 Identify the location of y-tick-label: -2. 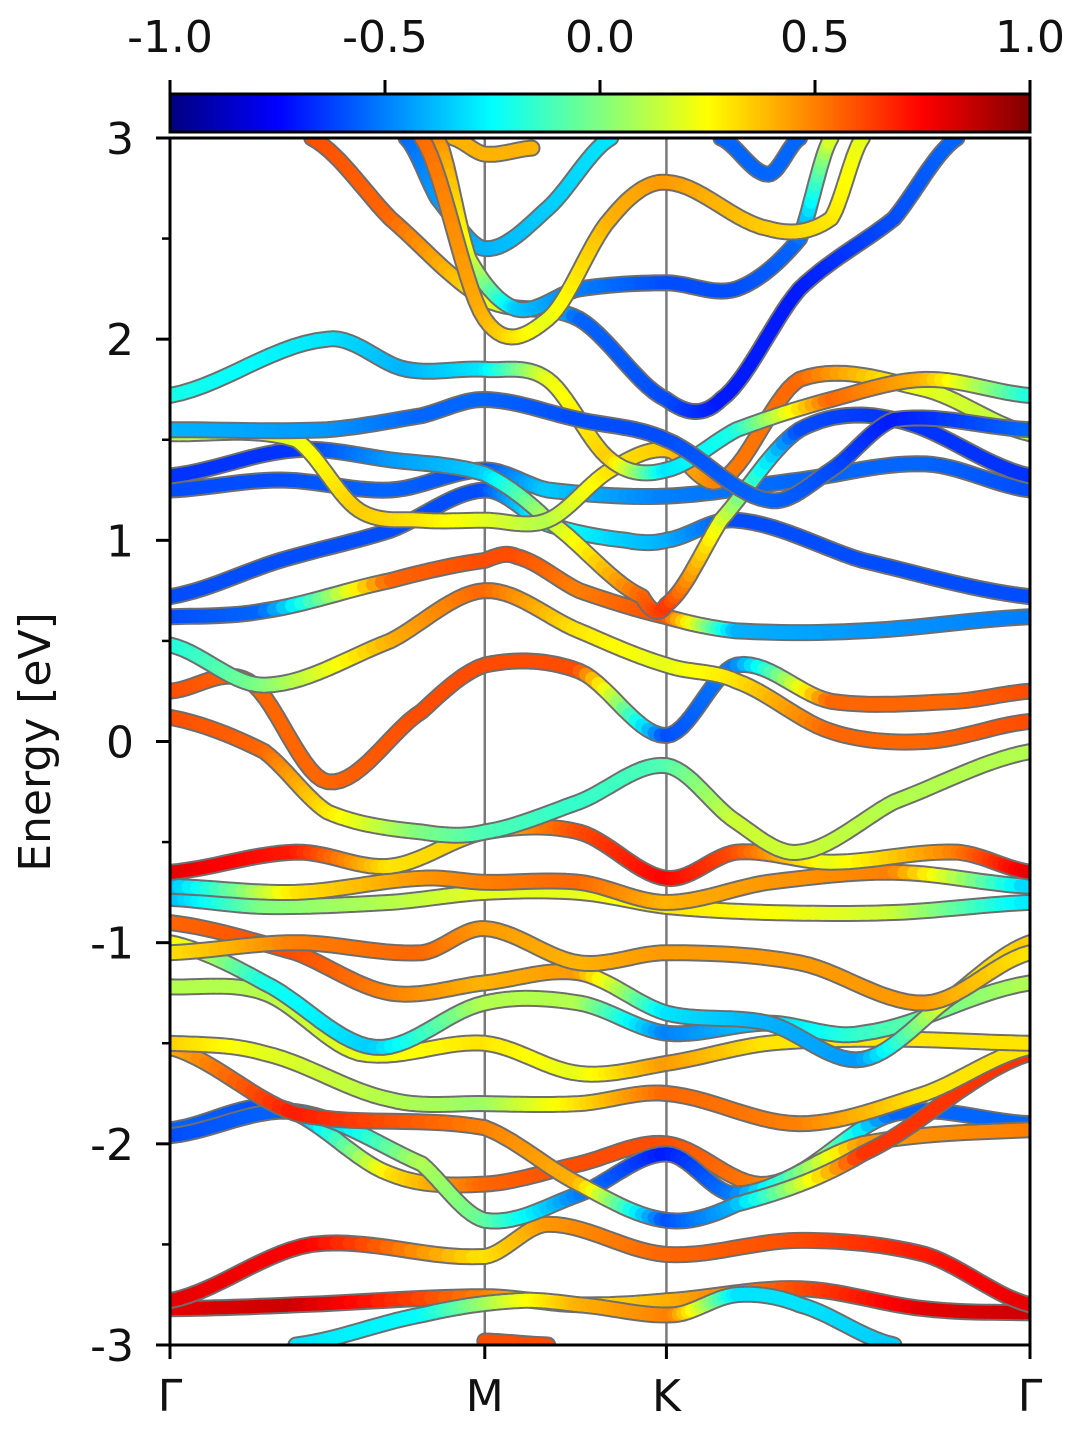
(112, 1145).